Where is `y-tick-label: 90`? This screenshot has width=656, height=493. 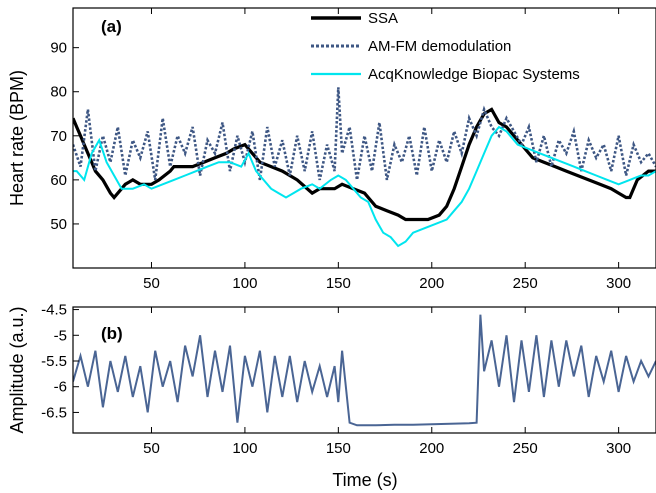
y-tick-label: 90 is located at coordinates (58, 48).